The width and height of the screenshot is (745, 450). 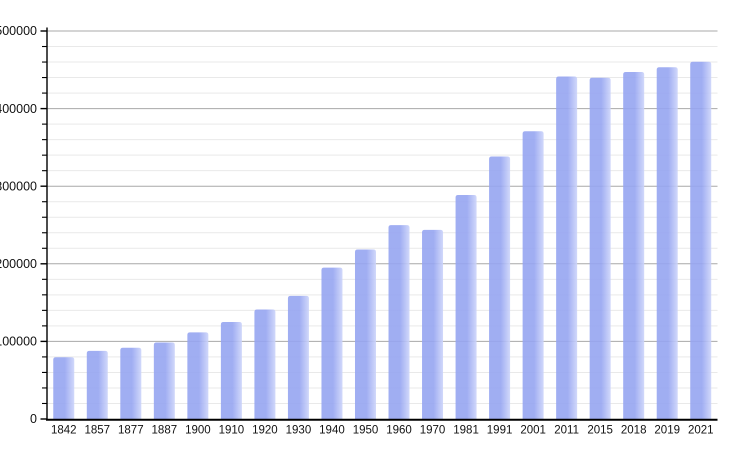 I want to click on y-axis-label: 100000, so click(x=18, y=342).